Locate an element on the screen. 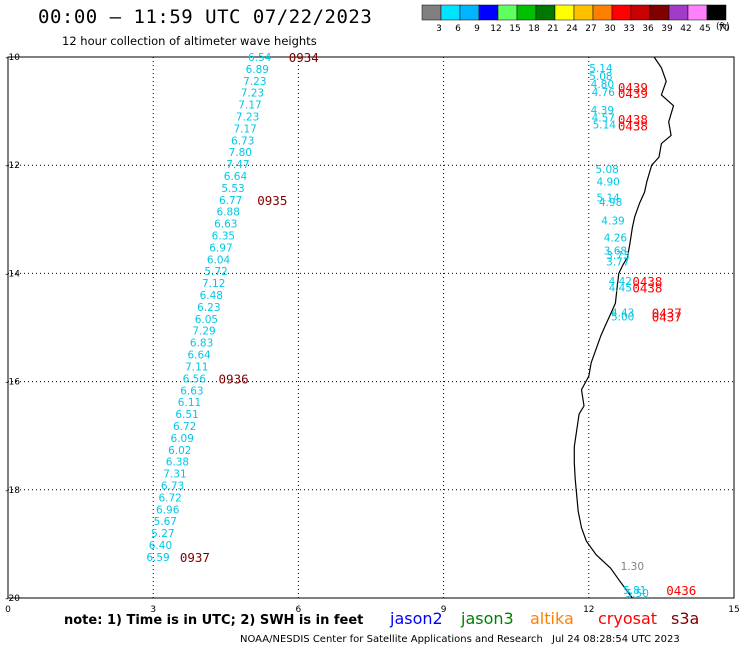 The height and width of the screenshot is (650, 740). data-point: 6.51 is located at coordinates (186, 415).